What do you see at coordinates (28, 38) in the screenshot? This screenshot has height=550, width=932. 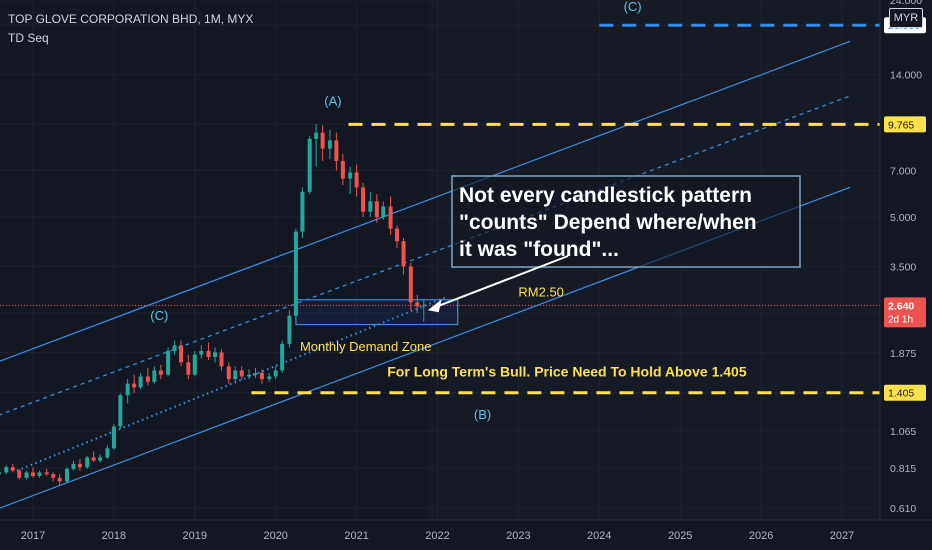 I see `indicator-label: TD Seq` at bounding box center [28, 38].